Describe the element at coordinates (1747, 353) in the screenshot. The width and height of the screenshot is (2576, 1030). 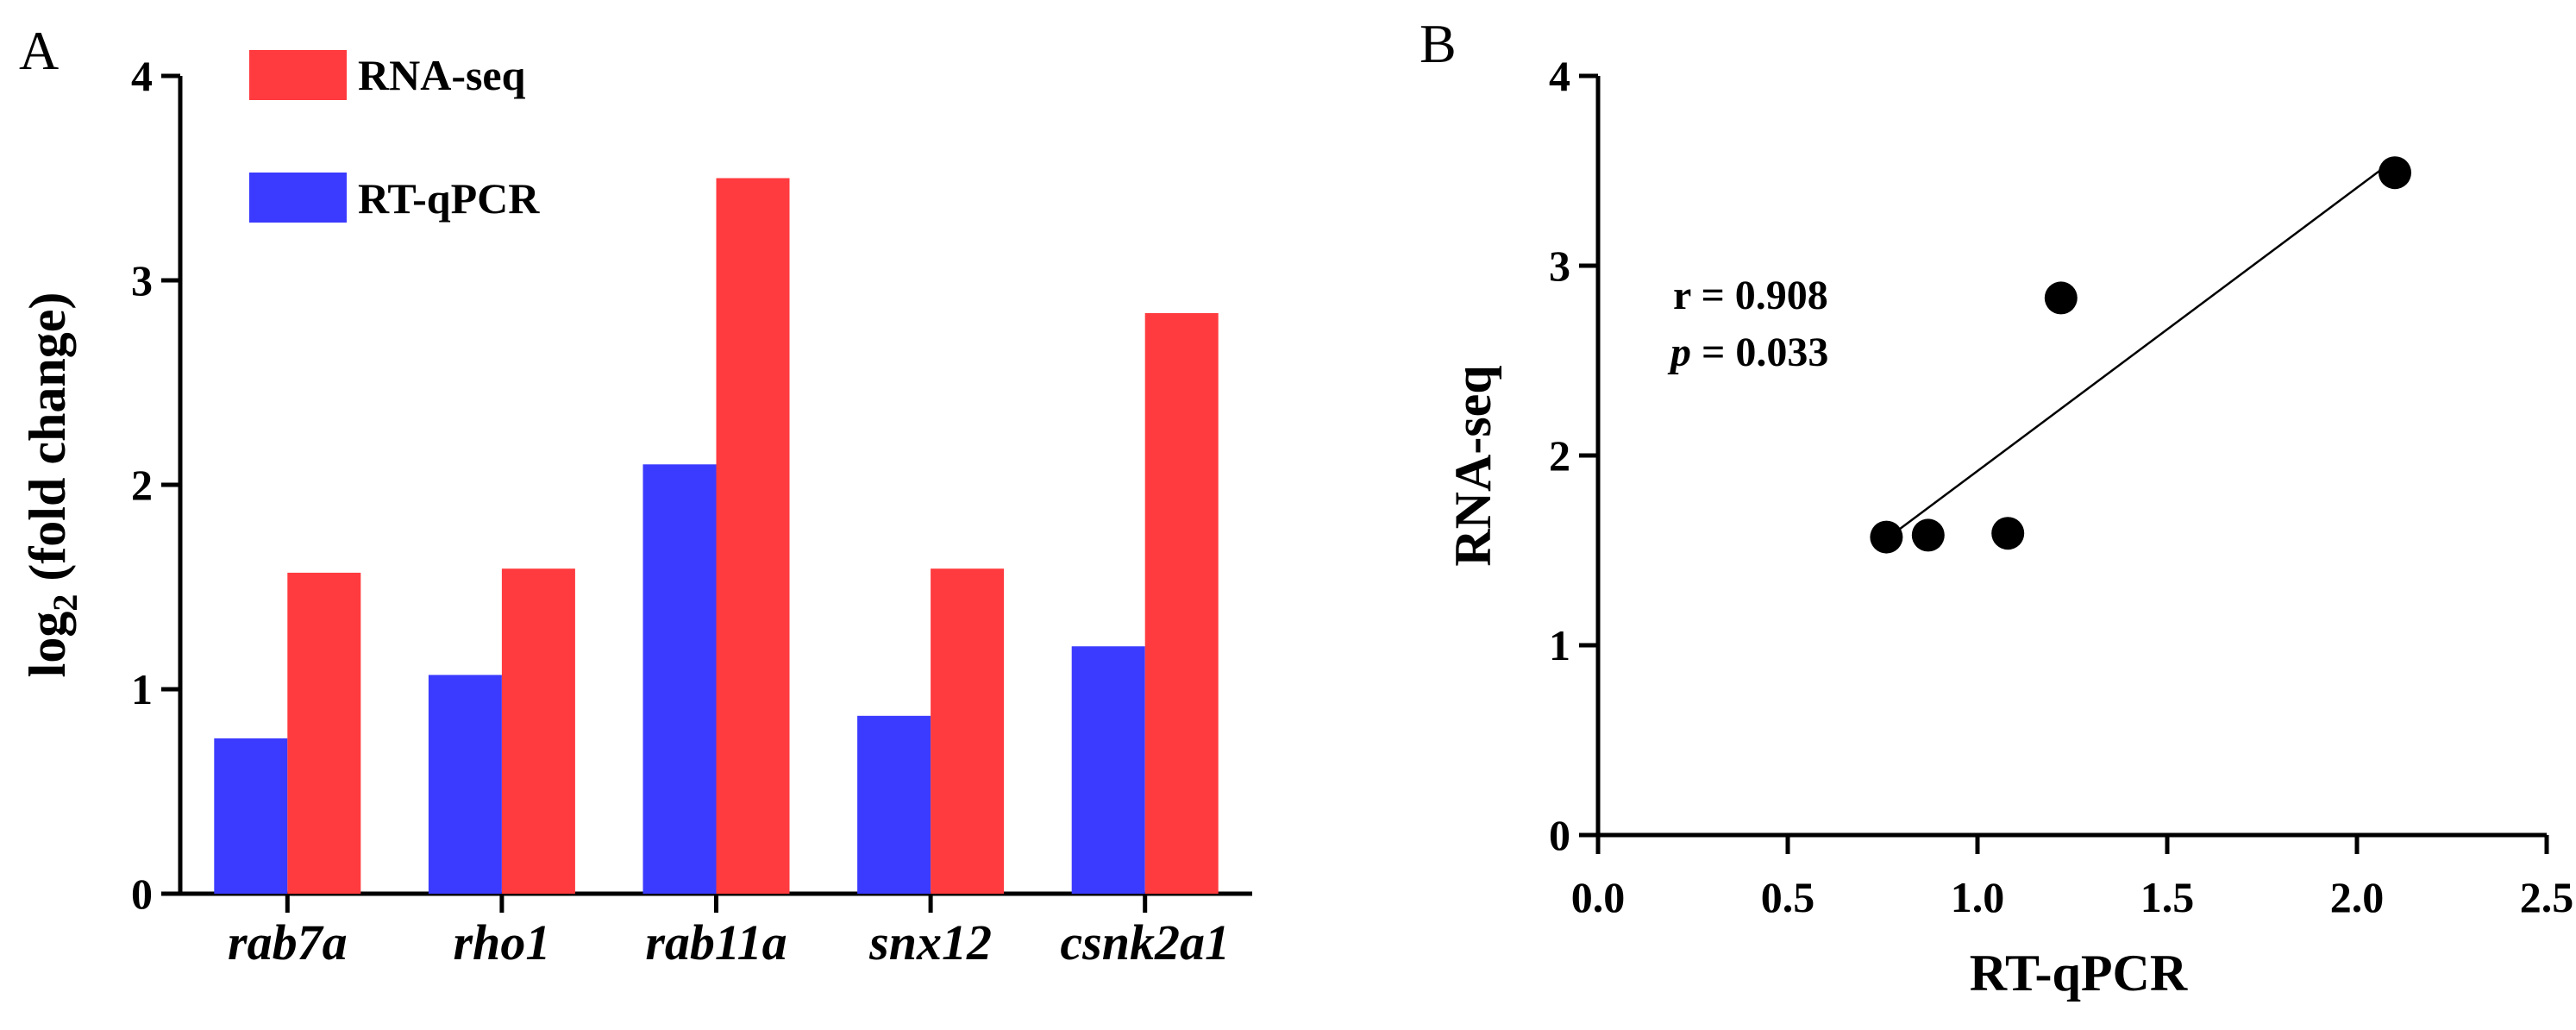
I see `p-value-annotation: p = 0.033` at that location.